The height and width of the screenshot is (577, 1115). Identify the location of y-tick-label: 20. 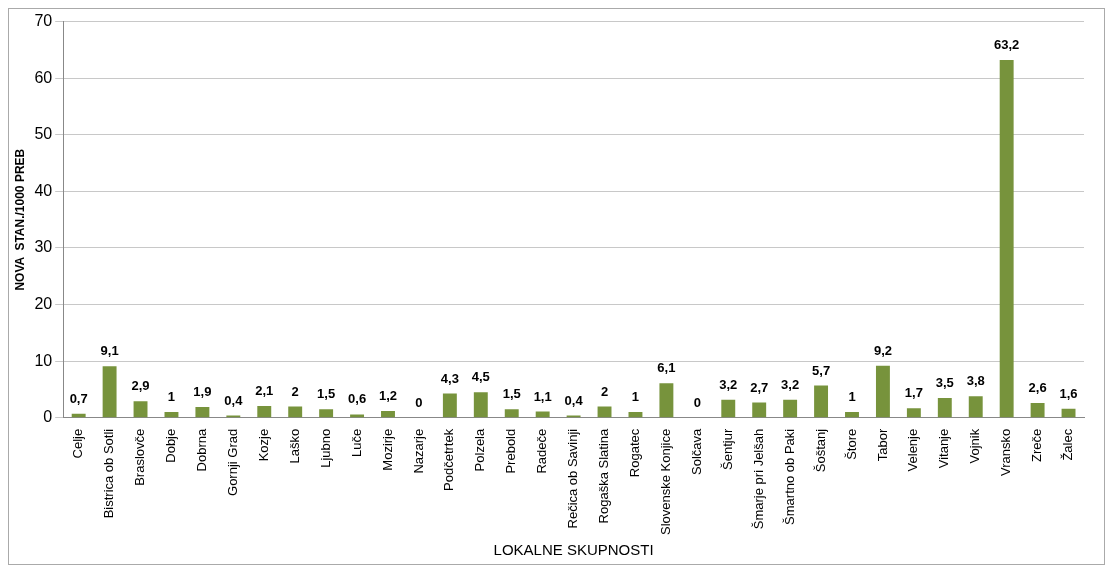
(43, 303).